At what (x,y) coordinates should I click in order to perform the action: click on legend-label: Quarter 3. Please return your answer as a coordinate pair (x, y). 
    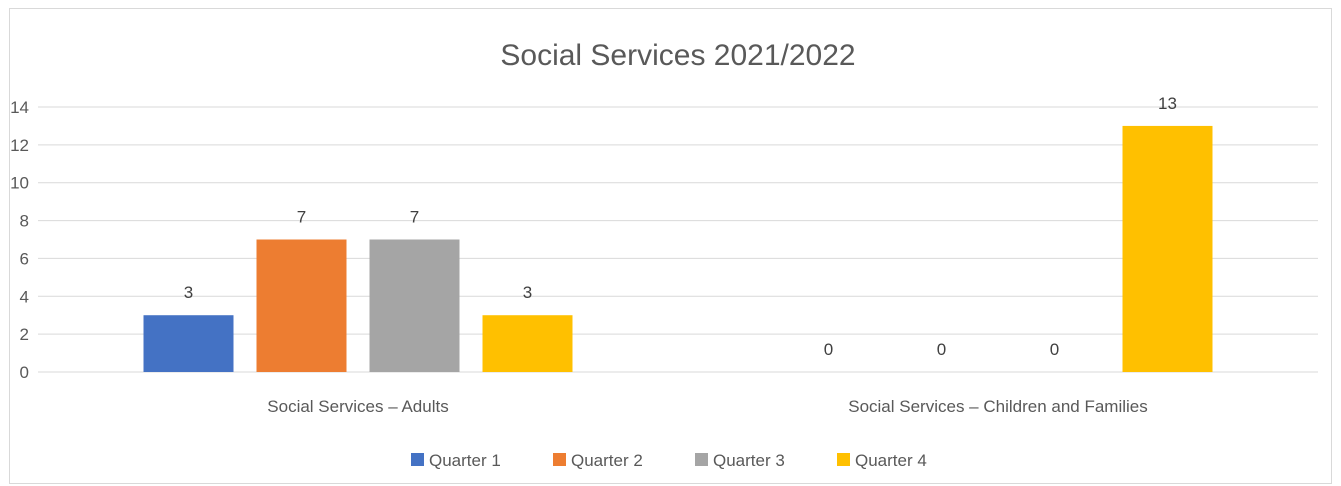
    Looking at the image, I should click on (749, 460).